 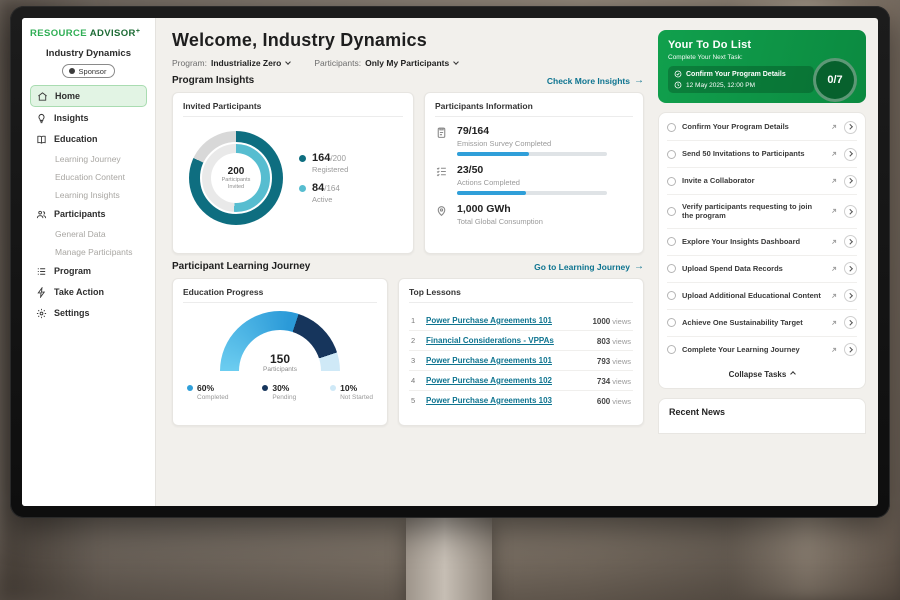 What do you see at coordinates (72, 313) in the screenshot?
I see `sidebar-item-label: Settings` at bounding box center [72, 313].